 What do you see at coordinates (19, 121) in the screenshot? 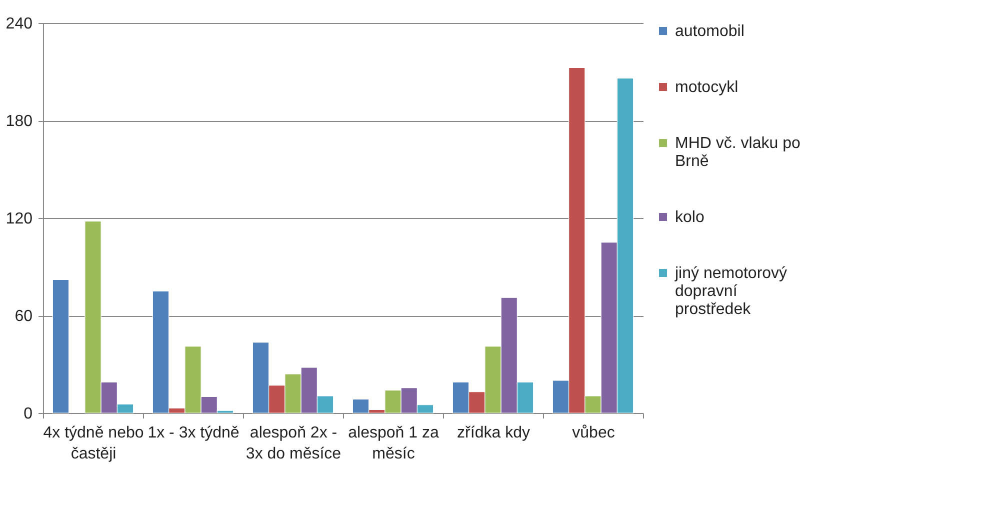
I see `y-tick-label: 180` at bounding box center [19, 121].